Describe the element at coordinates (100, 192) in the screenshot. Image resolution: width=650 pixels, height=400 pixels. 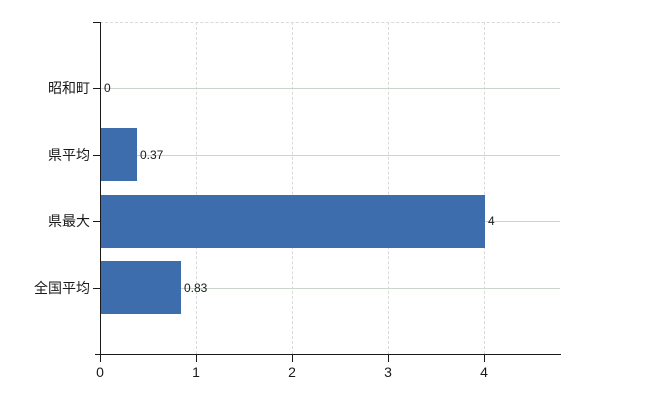
I see `y-axis-line` at that location.